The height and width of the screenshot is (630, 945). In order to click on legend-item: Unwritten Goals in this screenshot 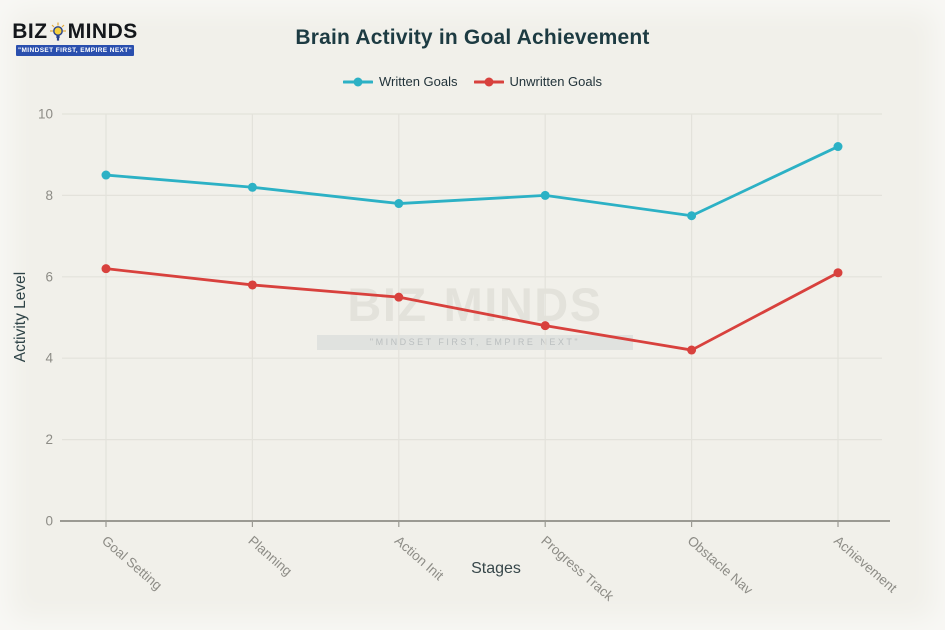, I will do `click(537, 81)`.